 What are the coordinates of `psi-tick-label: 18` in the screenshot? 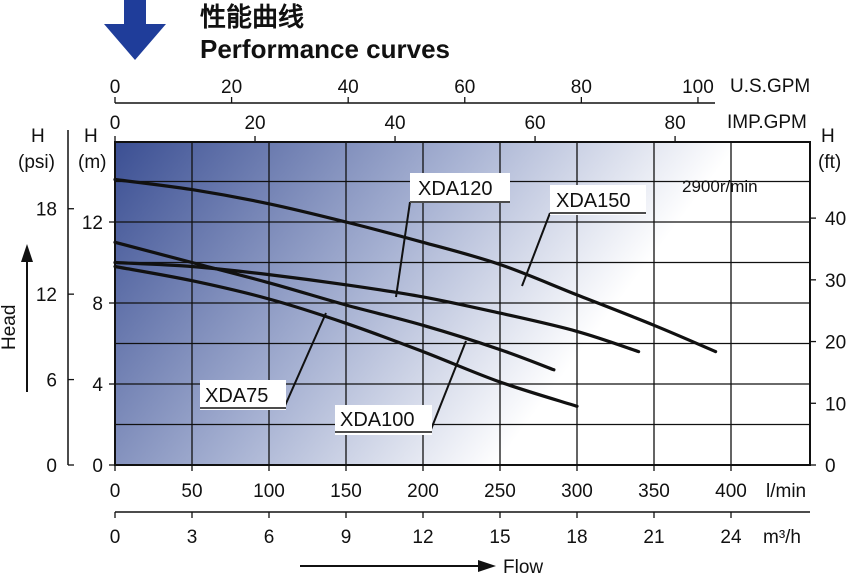 It's located at (46, 210).